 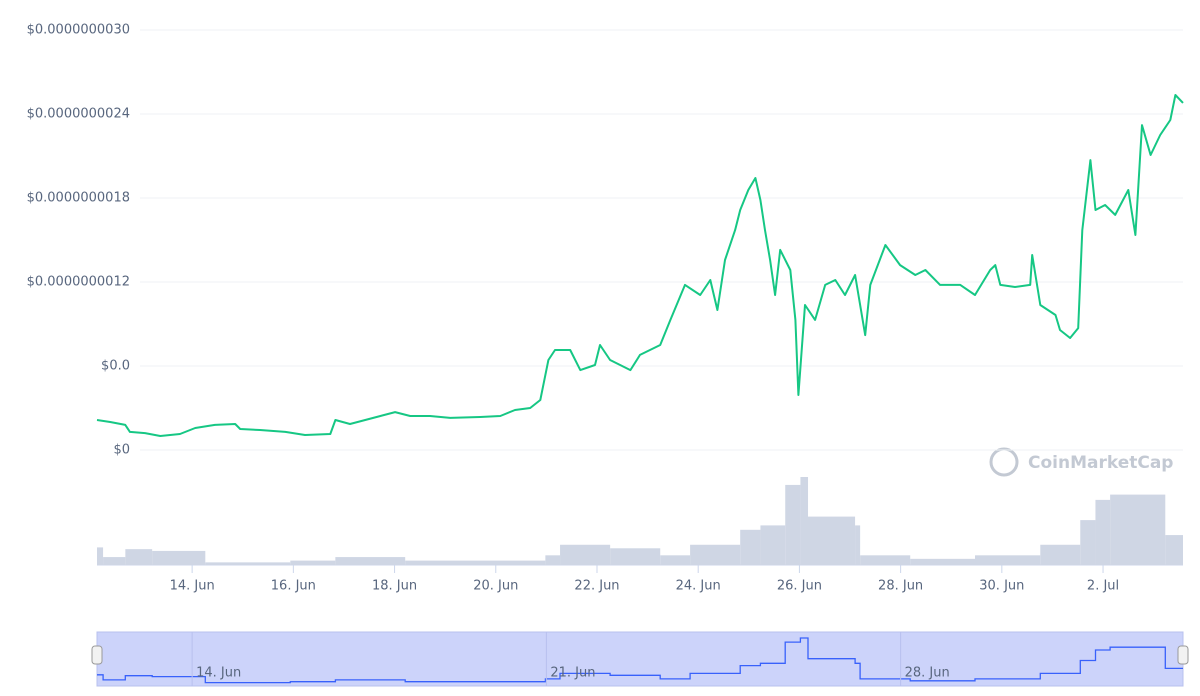 What do you see at coordinates (115, 366) in the screenshot?
I see `y-tick-label: $0.0` at bounding box center [115, 366].